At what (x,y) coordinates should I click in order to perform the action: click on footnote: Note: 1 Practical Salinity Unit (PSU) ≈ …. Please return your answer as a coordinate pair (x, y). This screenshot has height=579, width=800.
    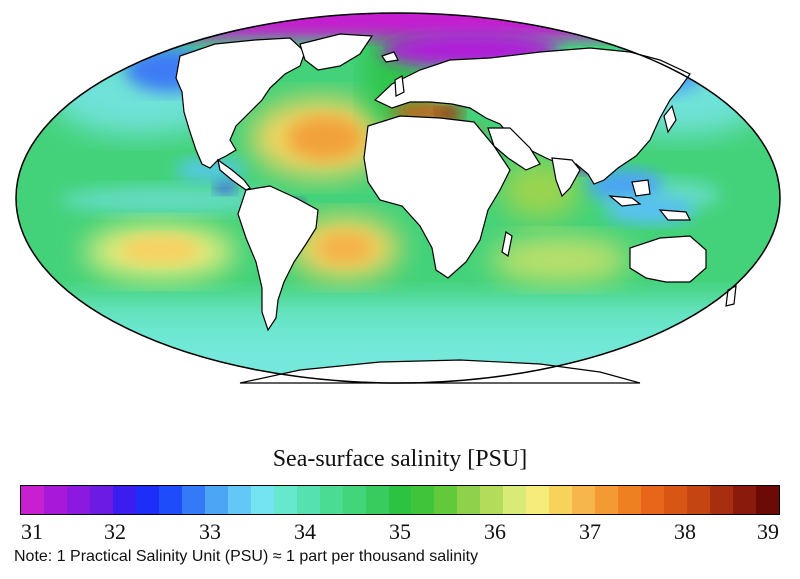
    Looking at the image, I should click on (246, 556).